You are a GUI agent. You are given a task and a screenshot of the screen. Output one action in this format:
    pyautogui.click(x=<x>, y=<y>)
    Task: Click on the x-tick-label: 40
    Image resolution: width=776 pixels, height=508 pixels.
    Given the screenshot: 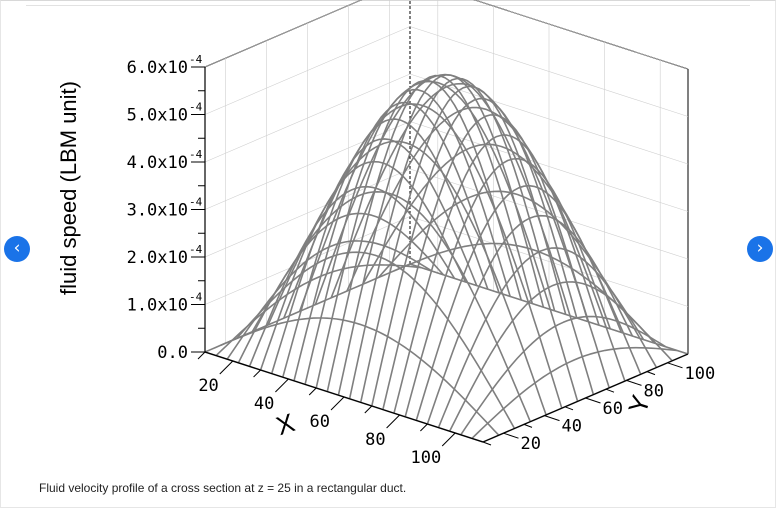 What is the action you would take?
    pyautogui.click(x=264, y=404)
    